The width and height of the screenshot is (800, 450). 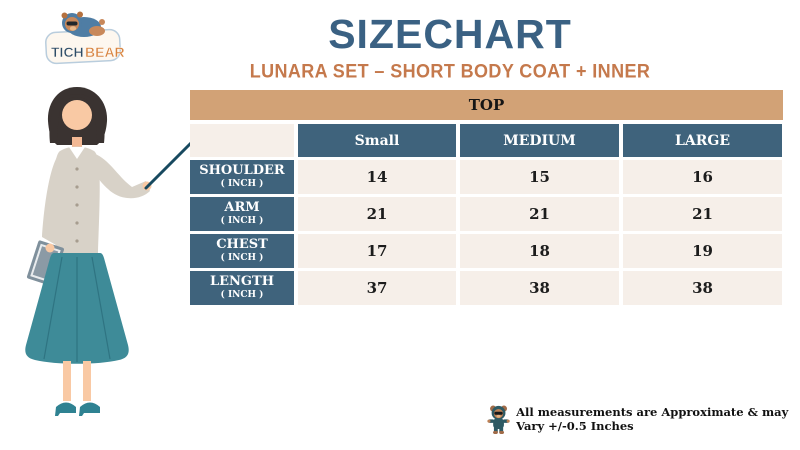 I want to click on row-label: LENGTH, so click(x=242, y=282).